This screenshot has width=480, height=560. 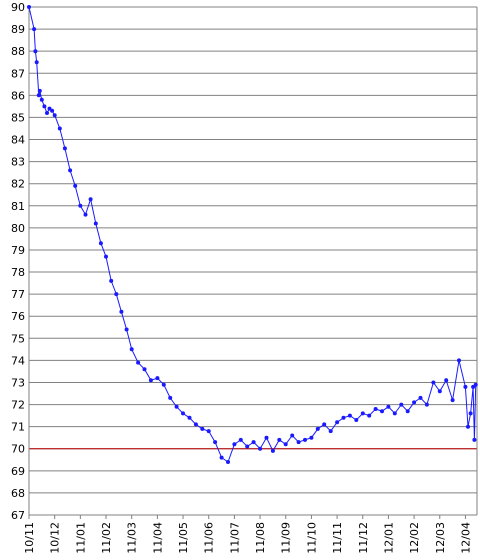 What do you see at coordinates (337, 538) in the screenshot?
I see `x-tick-label-11/11: 11/11` at bounding box center [337, 538].